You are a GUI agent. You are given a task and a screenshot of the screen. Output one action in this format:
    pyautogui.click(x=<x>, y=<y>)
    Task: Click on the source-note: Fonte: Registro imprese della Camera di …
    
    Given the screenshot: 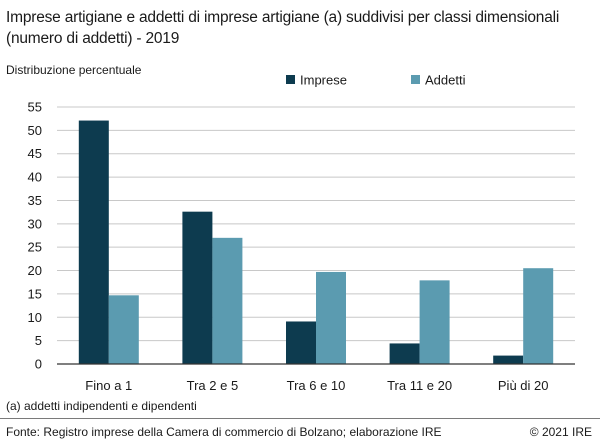 What is the action you would take?
    pyautogui.click(x=224, y=432)
    